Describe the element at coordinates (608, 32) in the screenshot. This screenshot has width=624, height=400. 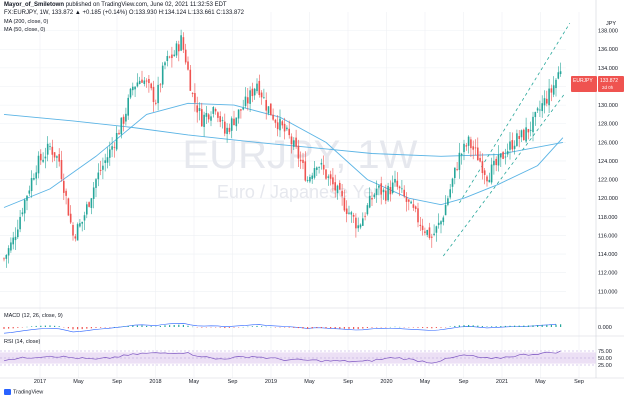
I see `price-tick-label: 138.000` at that location.